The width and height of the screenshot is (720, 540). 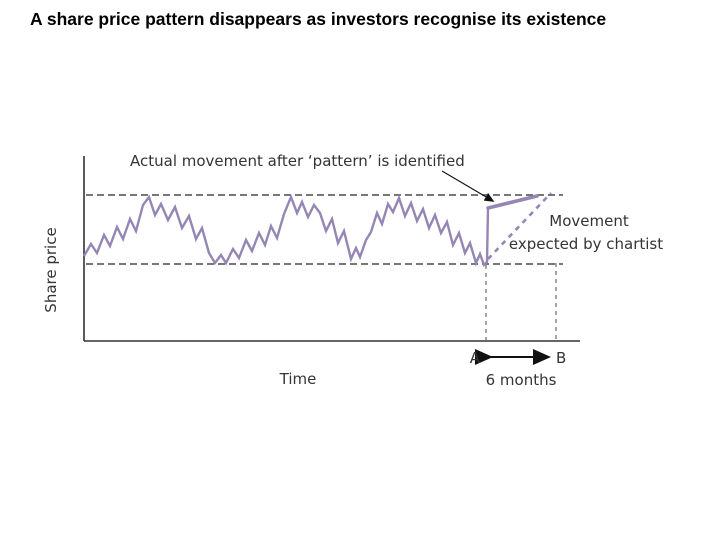 I want to click on point-a-label: A, so click(x=475, y=358).